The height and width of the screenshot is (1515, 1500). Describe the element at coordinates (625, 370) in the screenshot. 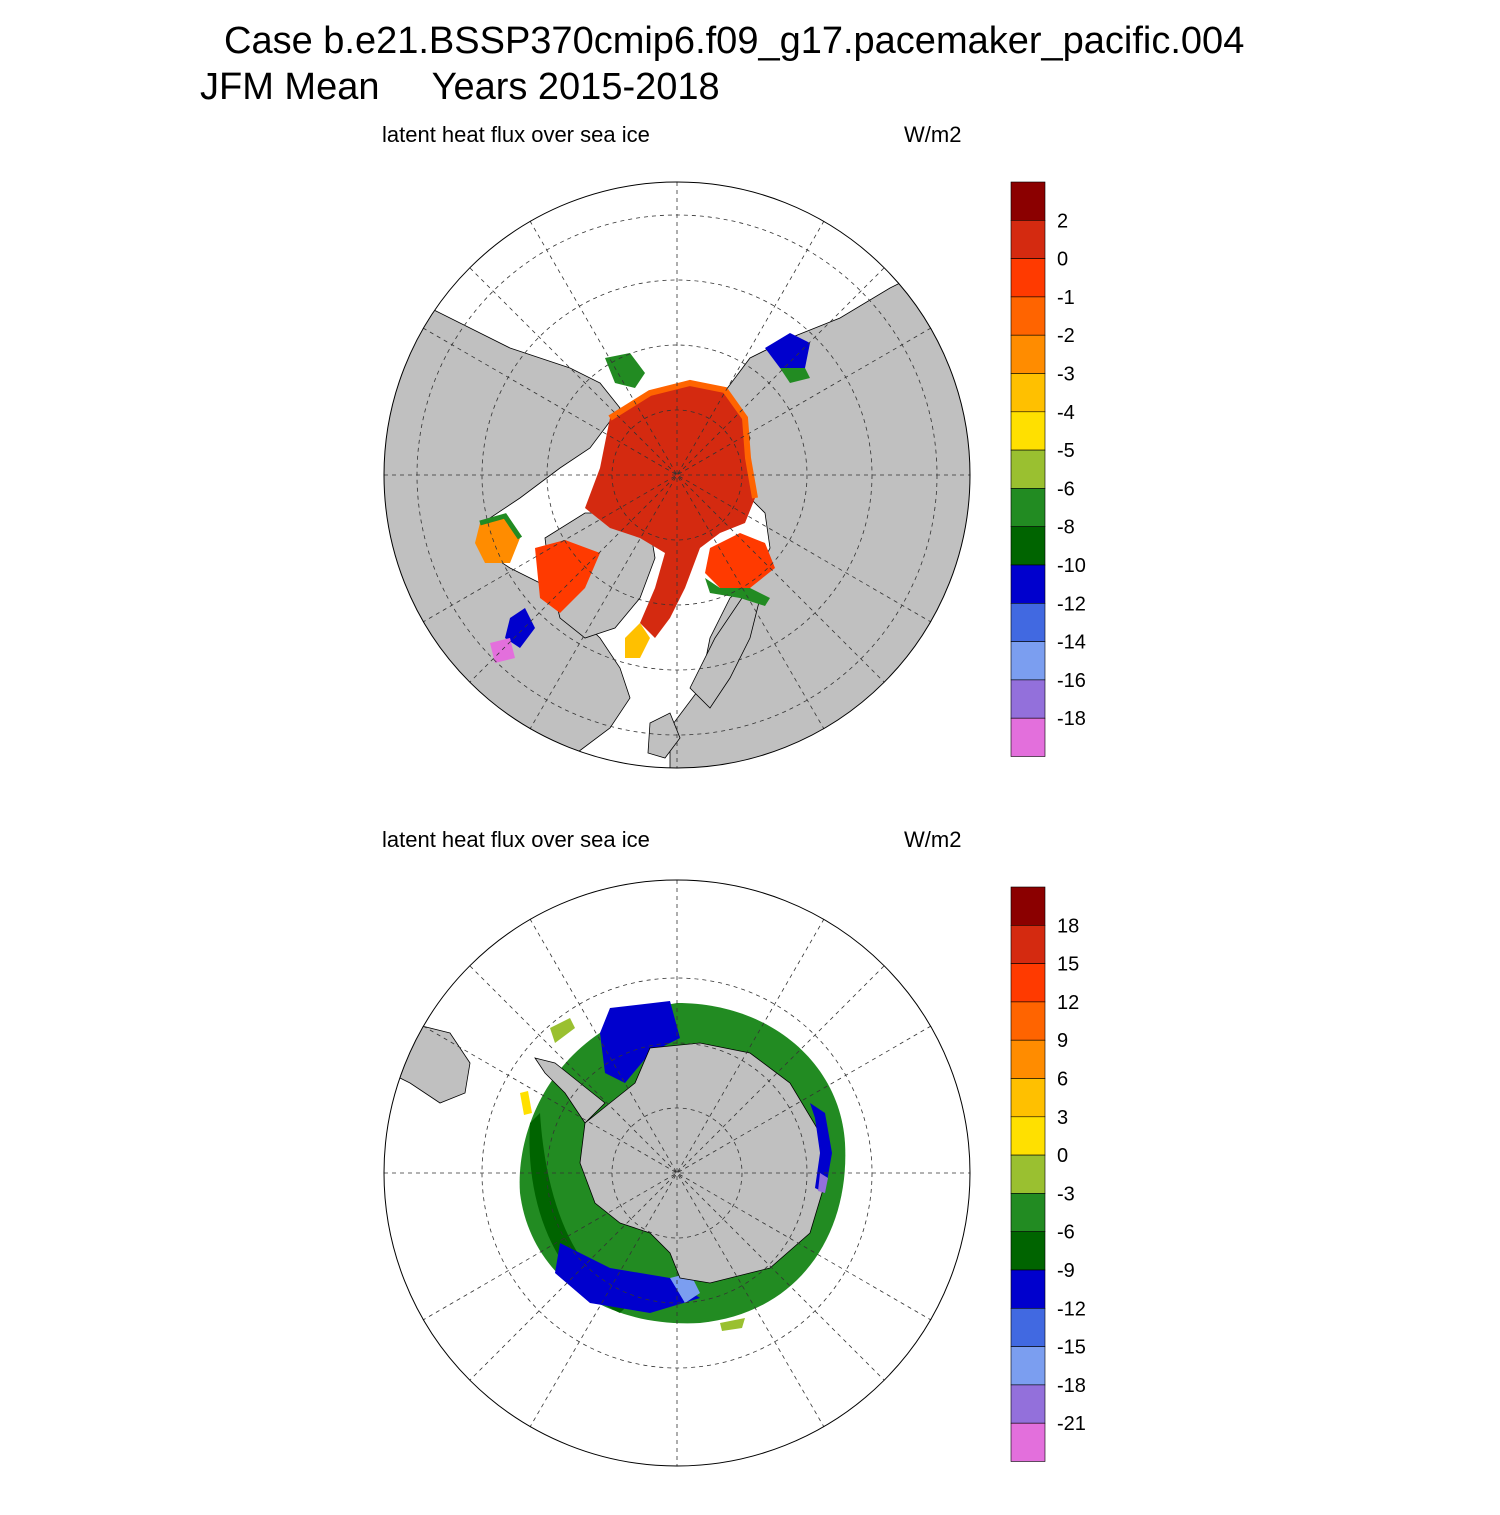

I see `bering-ice` at that location.